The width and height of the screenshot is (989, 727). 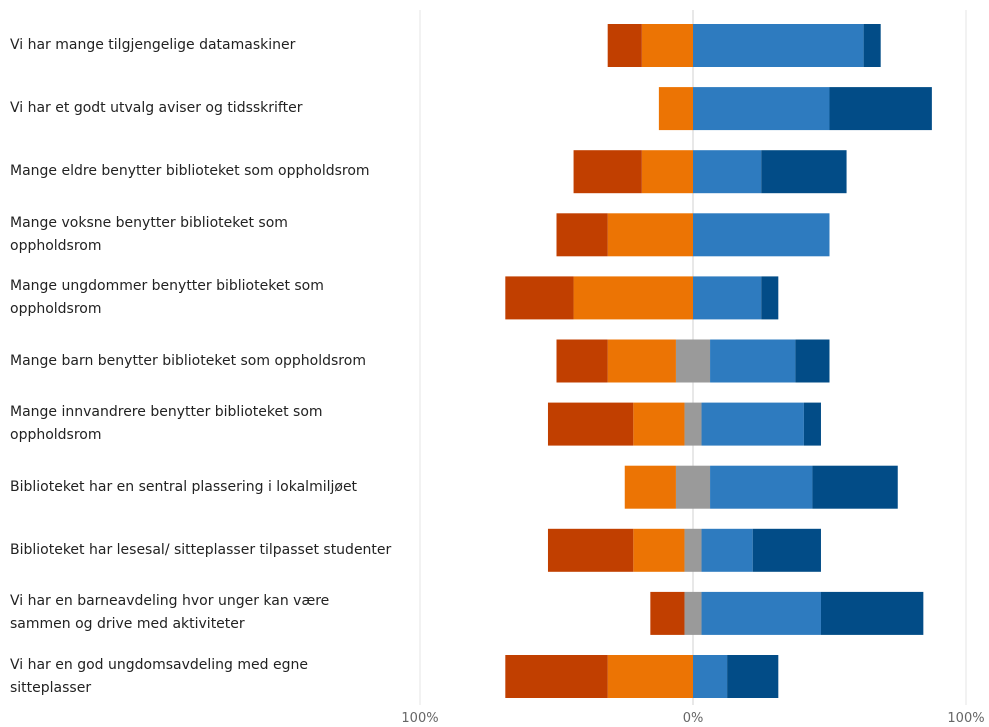 I want to click on x-tick-label-right: 100%, so click(x=965, y=718).